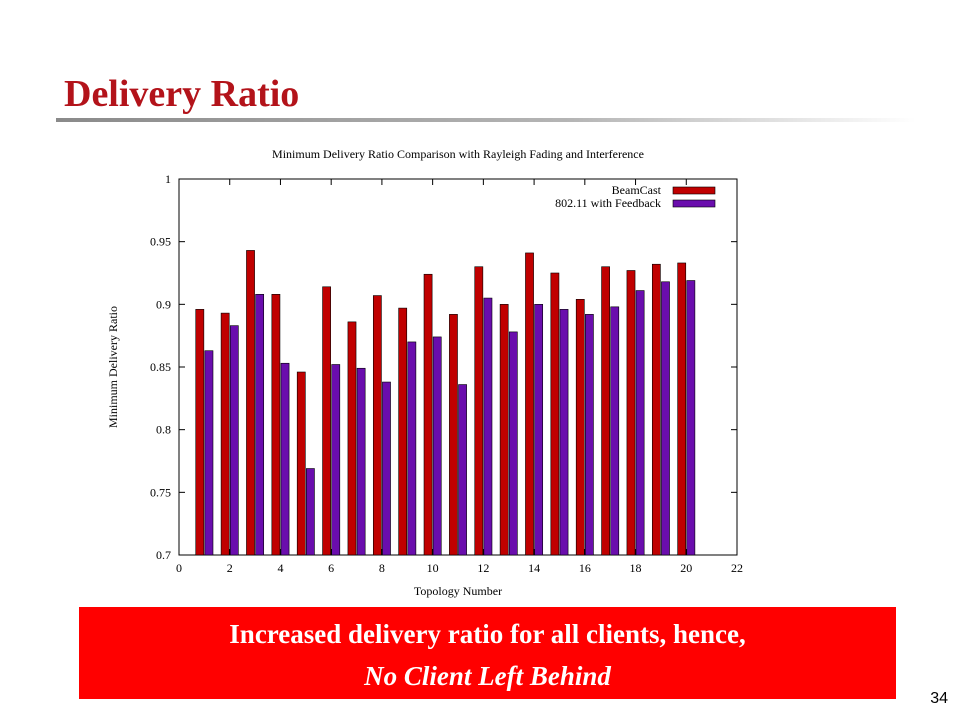 This screenshot has width=960, height=720. What do you see at coordinates (486, 120) in the screenshot?
I see `title-divider` at bounding box center [486, 120].